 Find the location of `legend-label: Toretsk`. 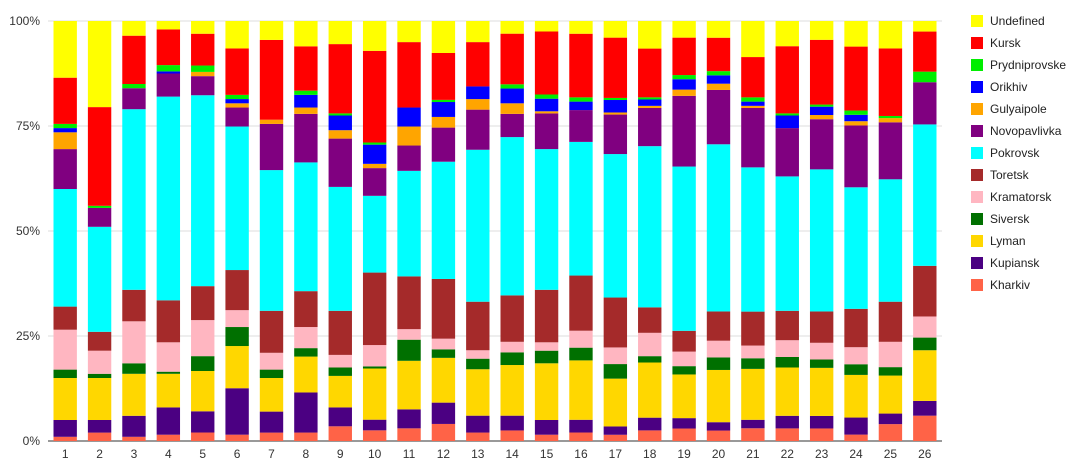

legend-label: Toretsk is located at coordinates (1010, 175).